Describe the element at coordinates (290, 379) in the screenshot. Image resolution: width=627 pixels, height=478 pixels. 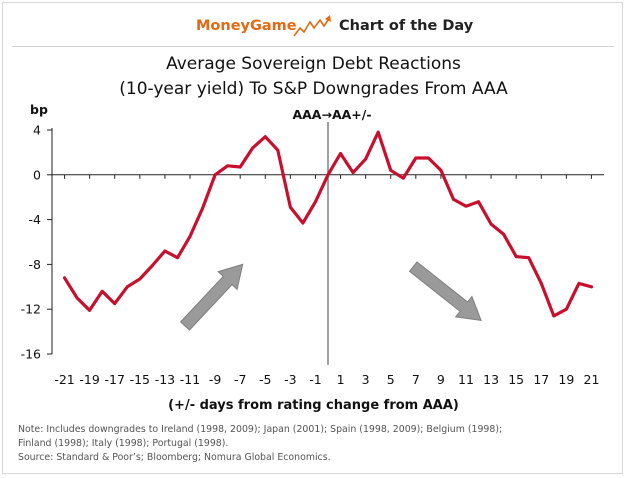
I see `x-tick-label: -3` at that location.